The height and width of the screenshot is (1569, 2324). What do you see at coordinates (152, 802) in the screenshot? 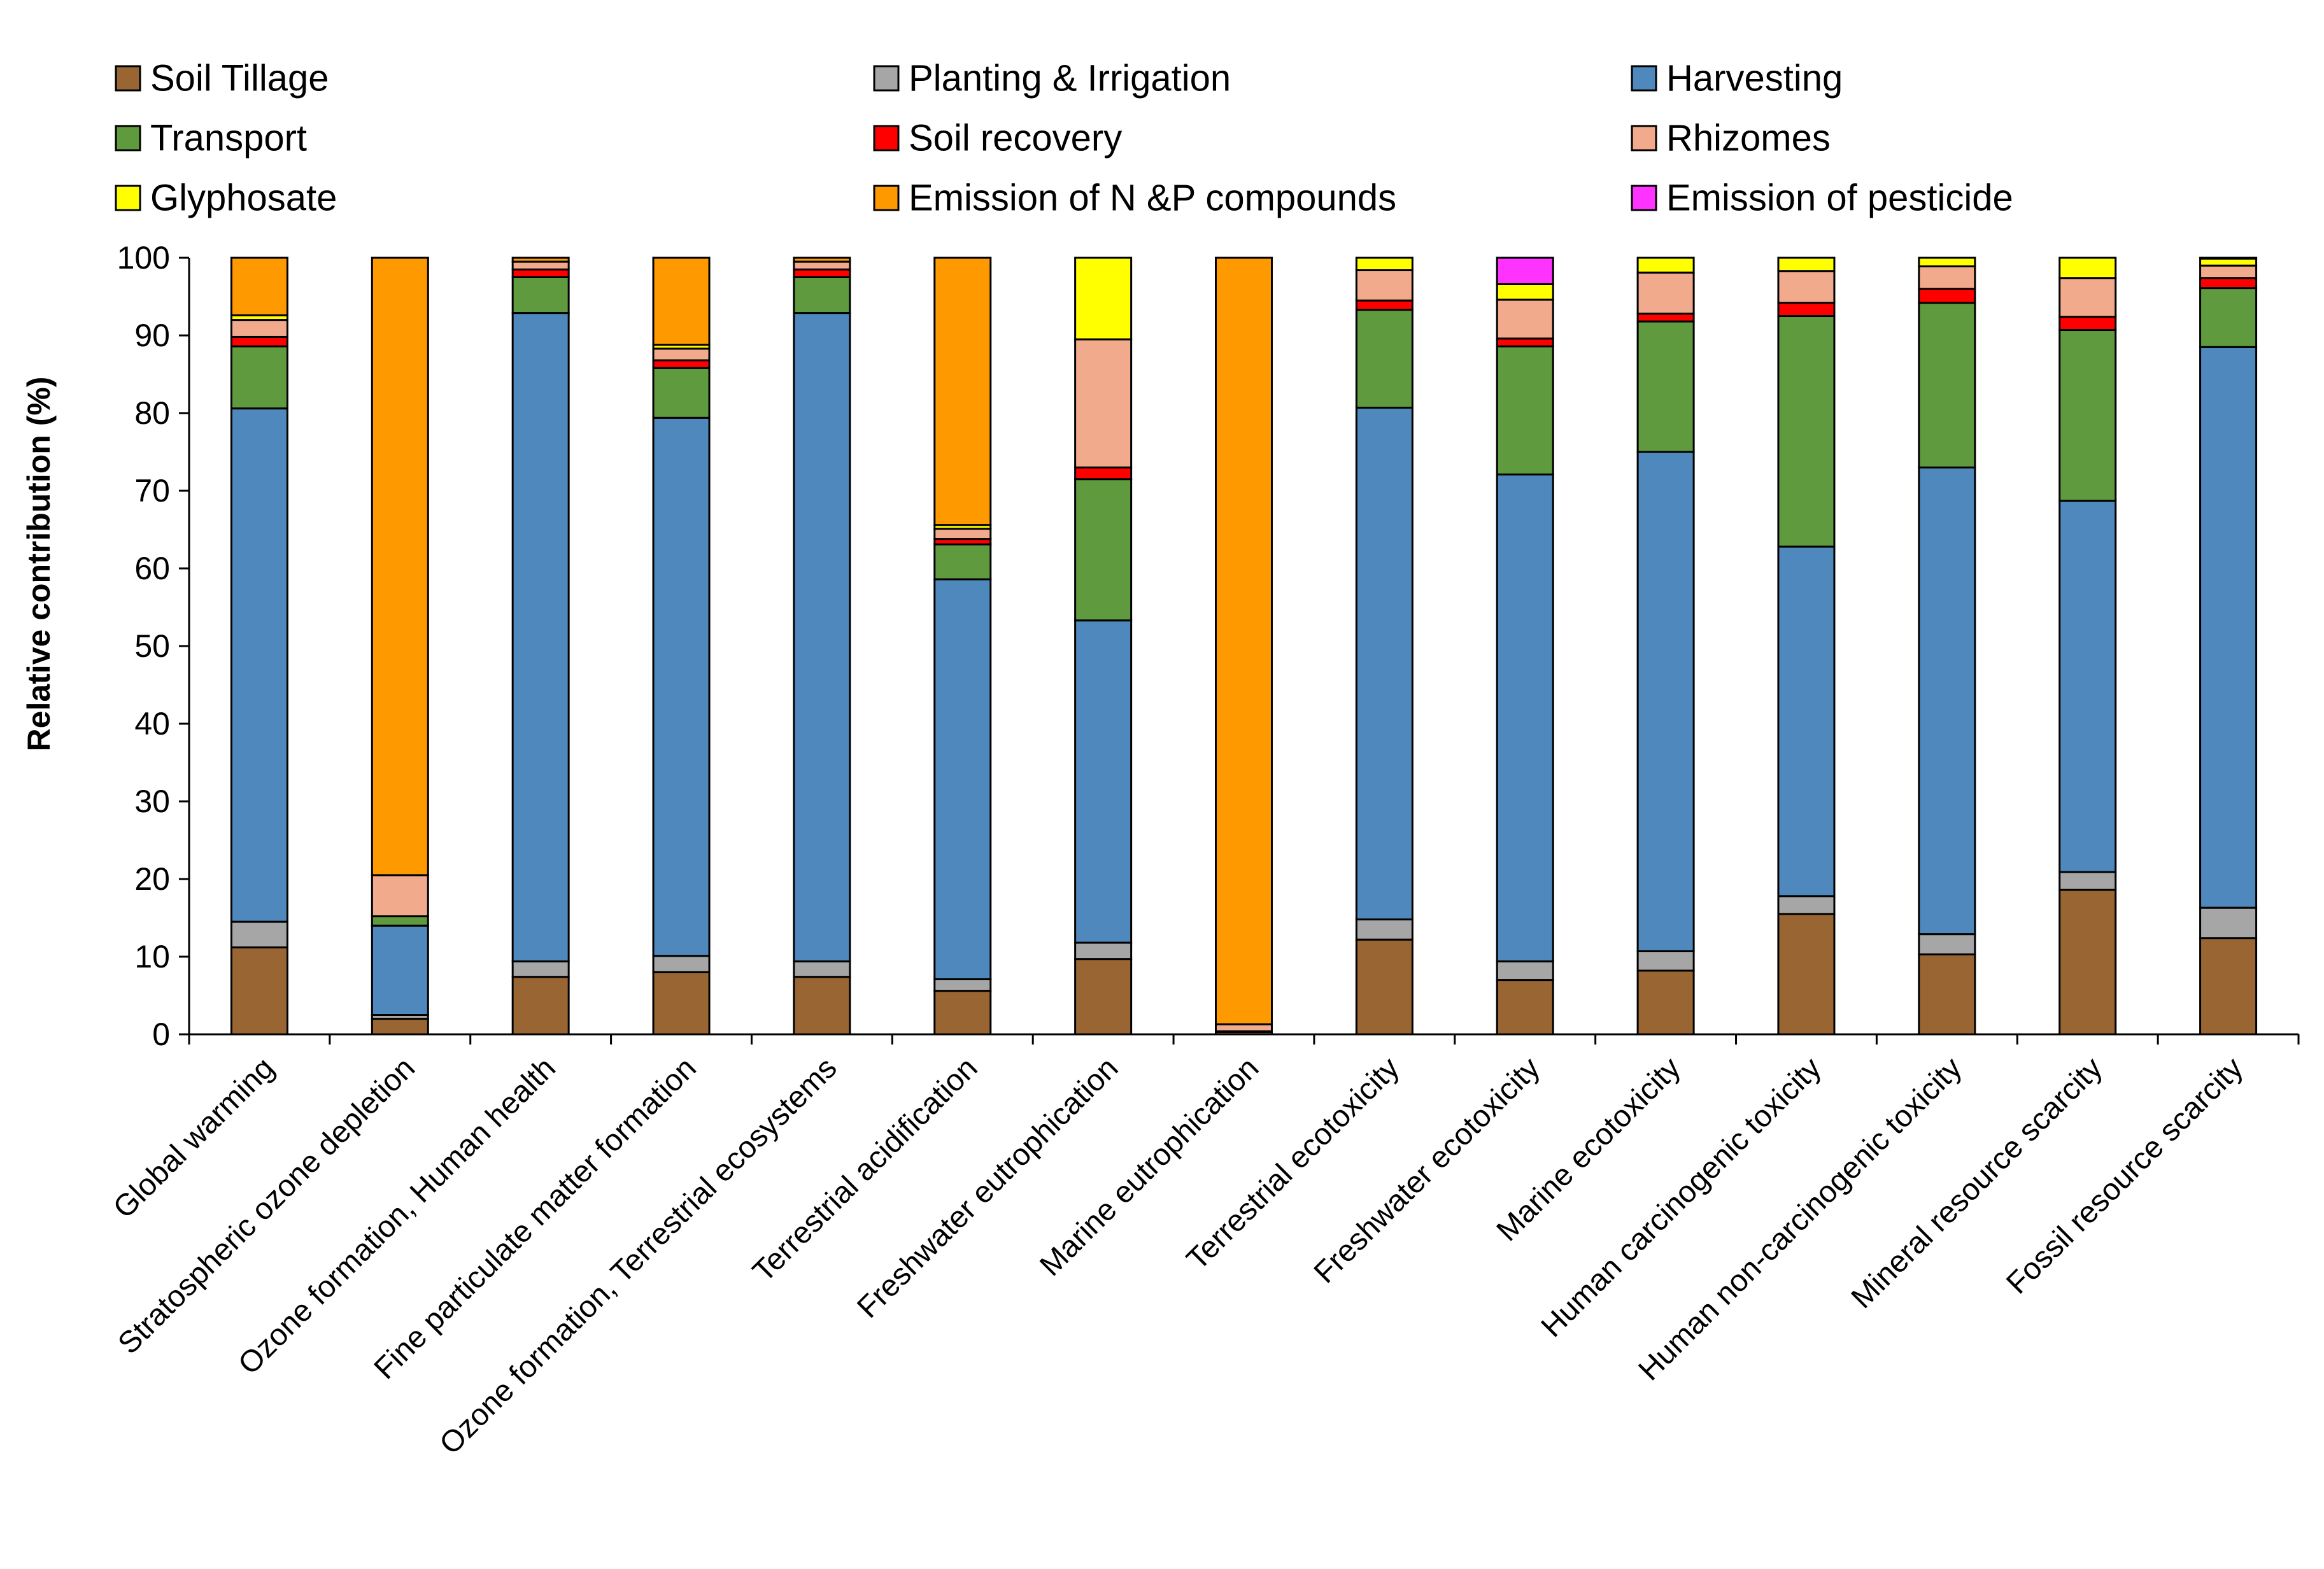
I see `y-tick-label-3: 30` at bounding box center [152, 802].